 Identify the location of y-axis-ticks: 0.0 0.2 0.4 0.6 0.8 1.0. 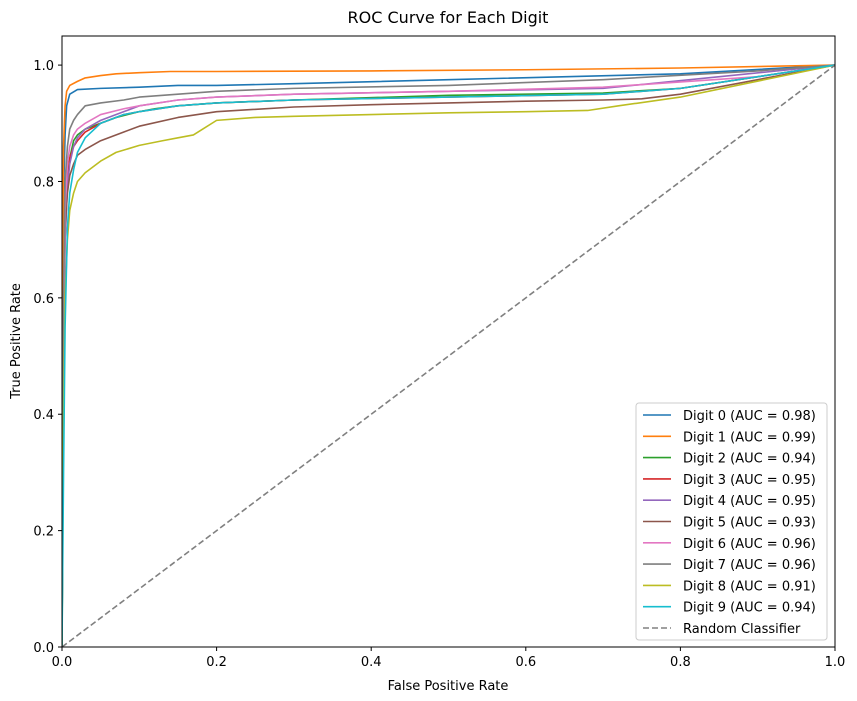
(47, 357).